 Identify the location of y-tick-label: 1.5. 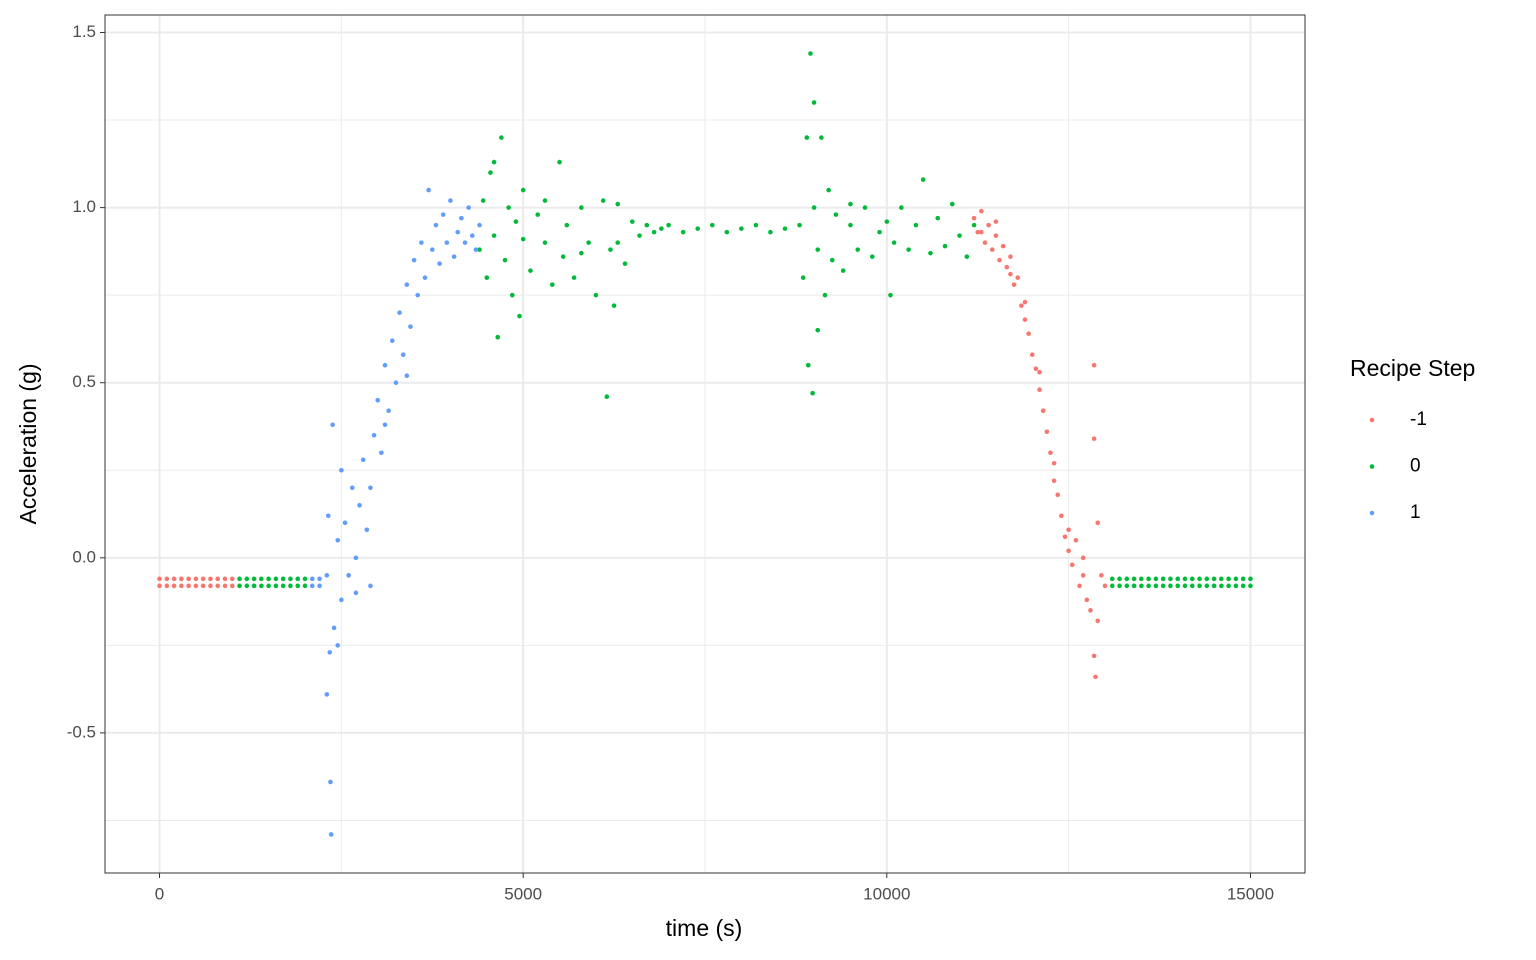
(84, 31).